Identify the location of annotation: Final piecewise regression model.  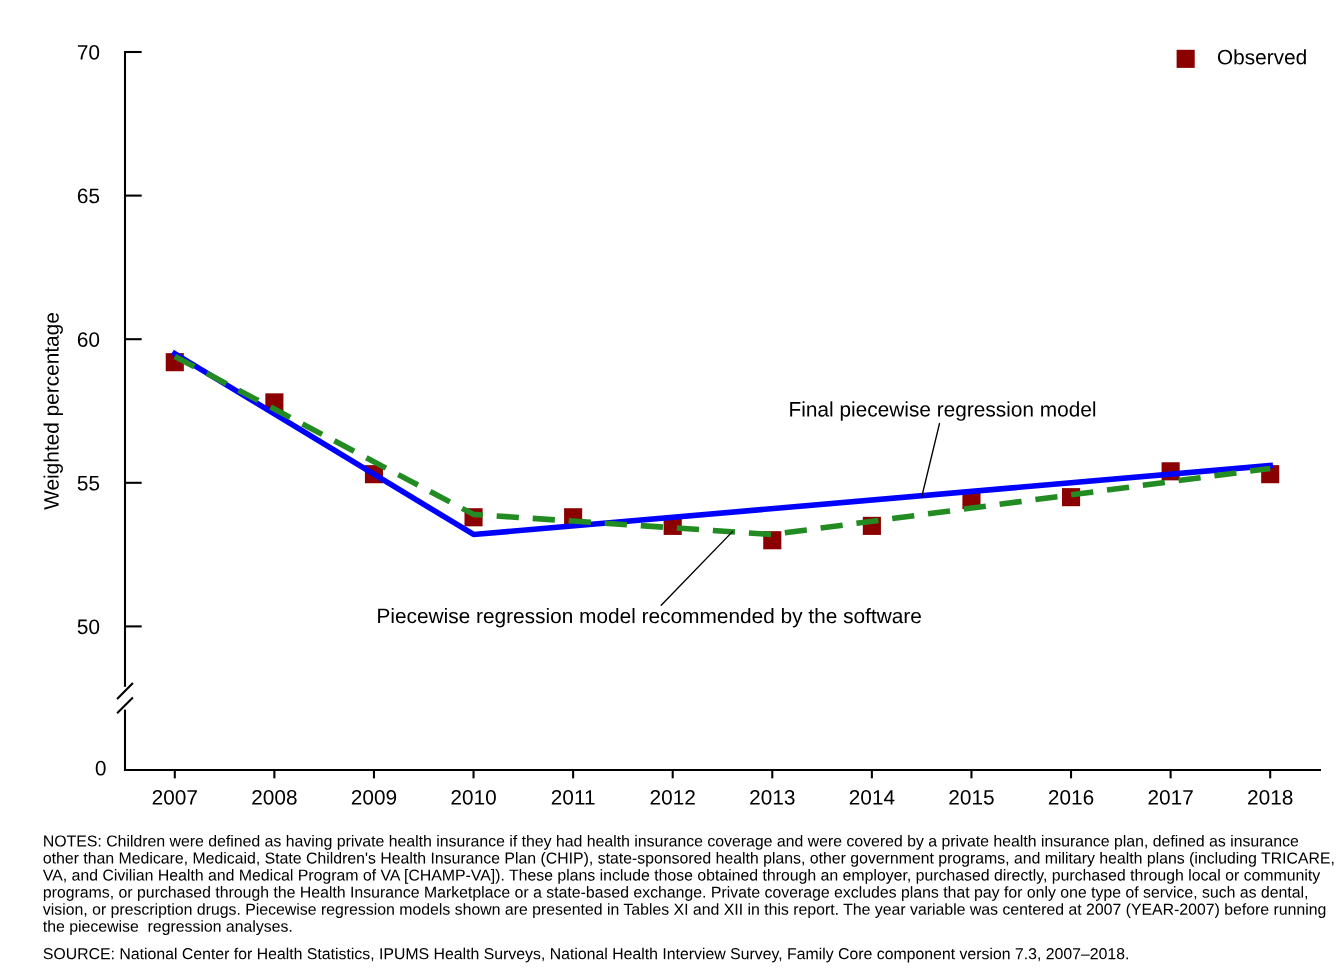
(943, 411).